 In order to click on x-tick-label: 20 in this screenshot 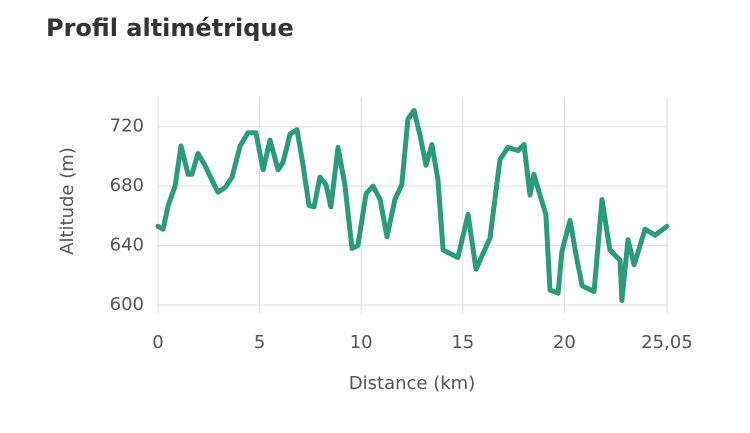, I will do `click(564, 342)`.